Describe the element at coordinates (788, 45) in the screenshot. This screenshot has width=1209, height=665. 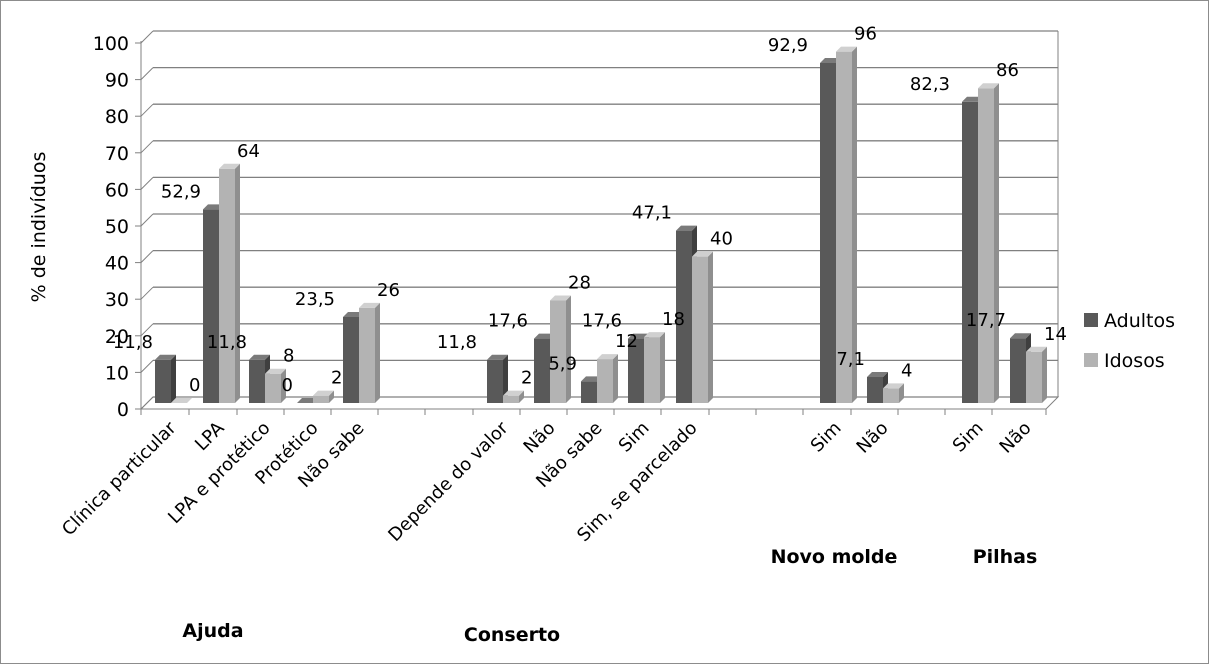
I see `data-label-adultos: 92,9` at that location.